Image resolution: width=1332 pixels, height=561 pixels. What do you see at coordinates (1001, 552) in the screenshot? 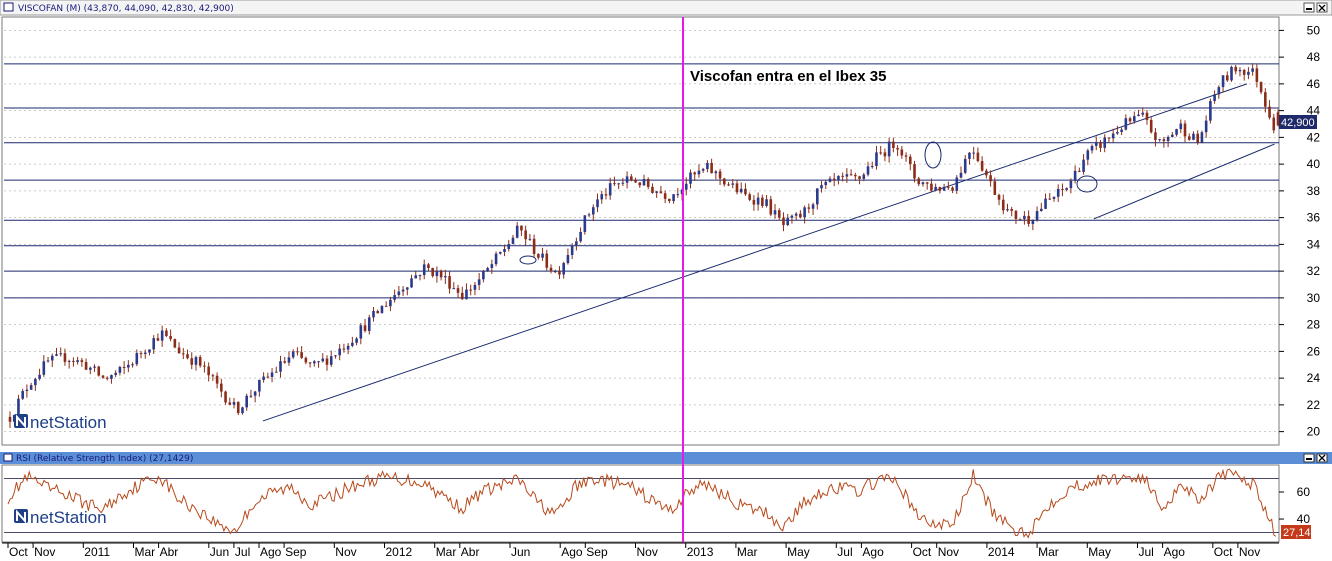
I see `x-tick-label: 2014` at bounding box center [1001, 552].